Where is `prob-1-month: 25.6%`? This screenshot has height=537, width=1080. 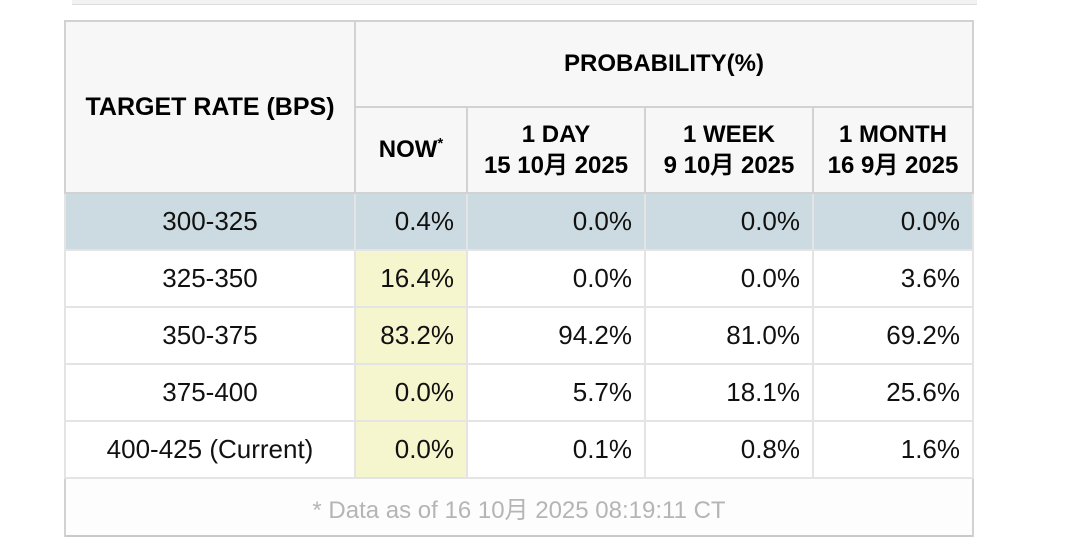
prob-1-month: 25.6% is located at coordinates (893, 392).